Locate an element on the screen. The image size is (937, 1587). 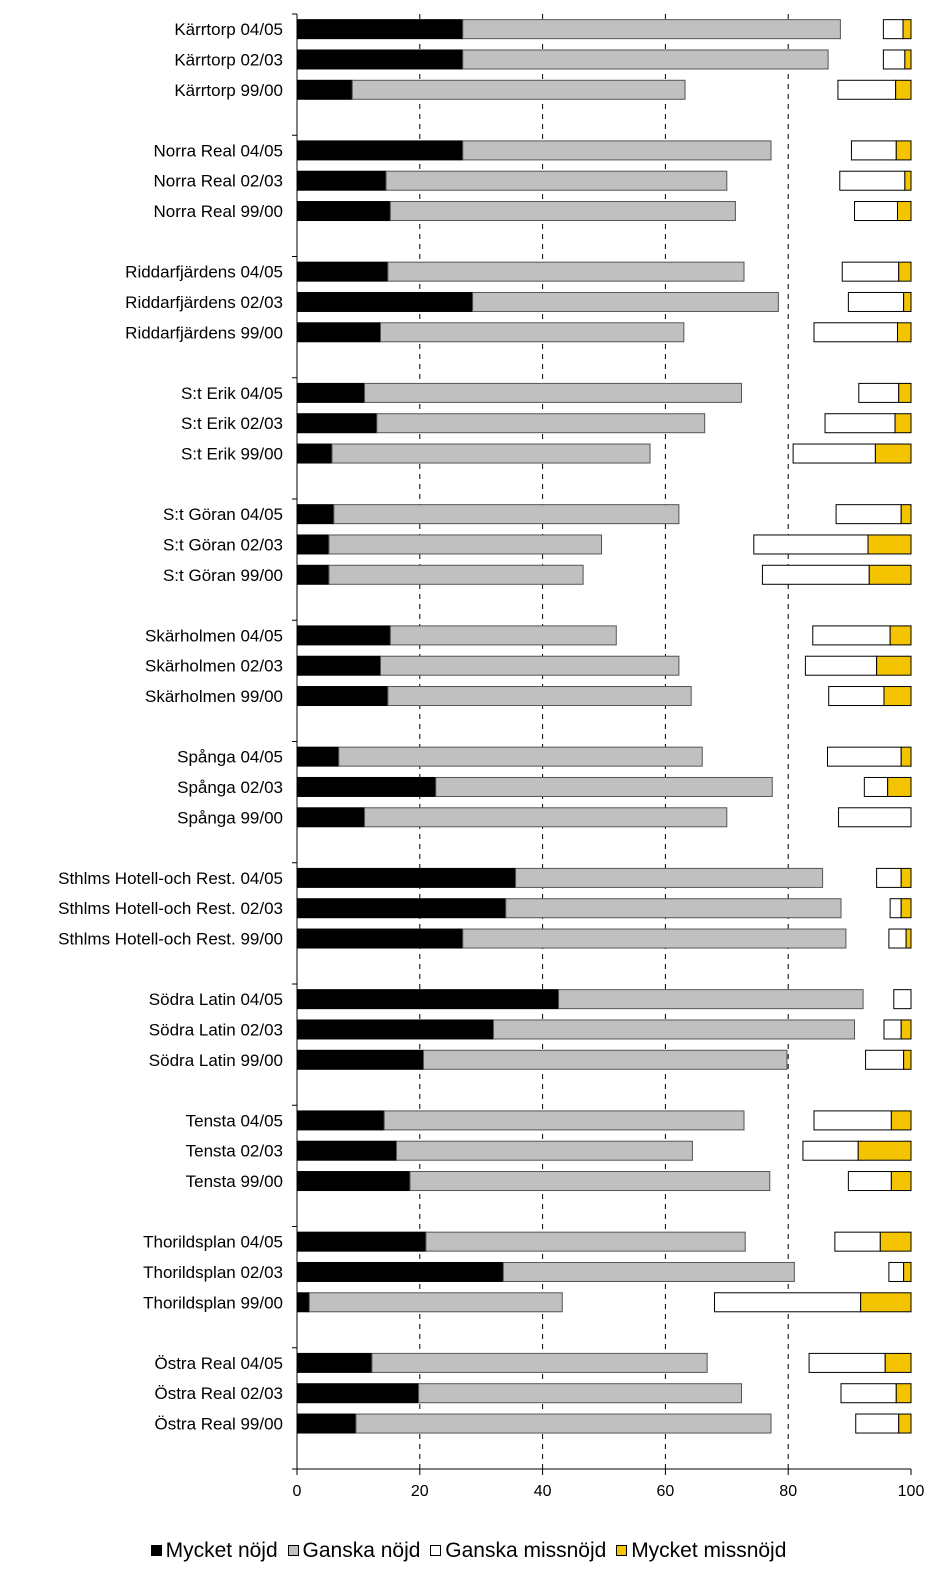
category-label: Södra Latin 04/05 is located at coordinates (216, 999).